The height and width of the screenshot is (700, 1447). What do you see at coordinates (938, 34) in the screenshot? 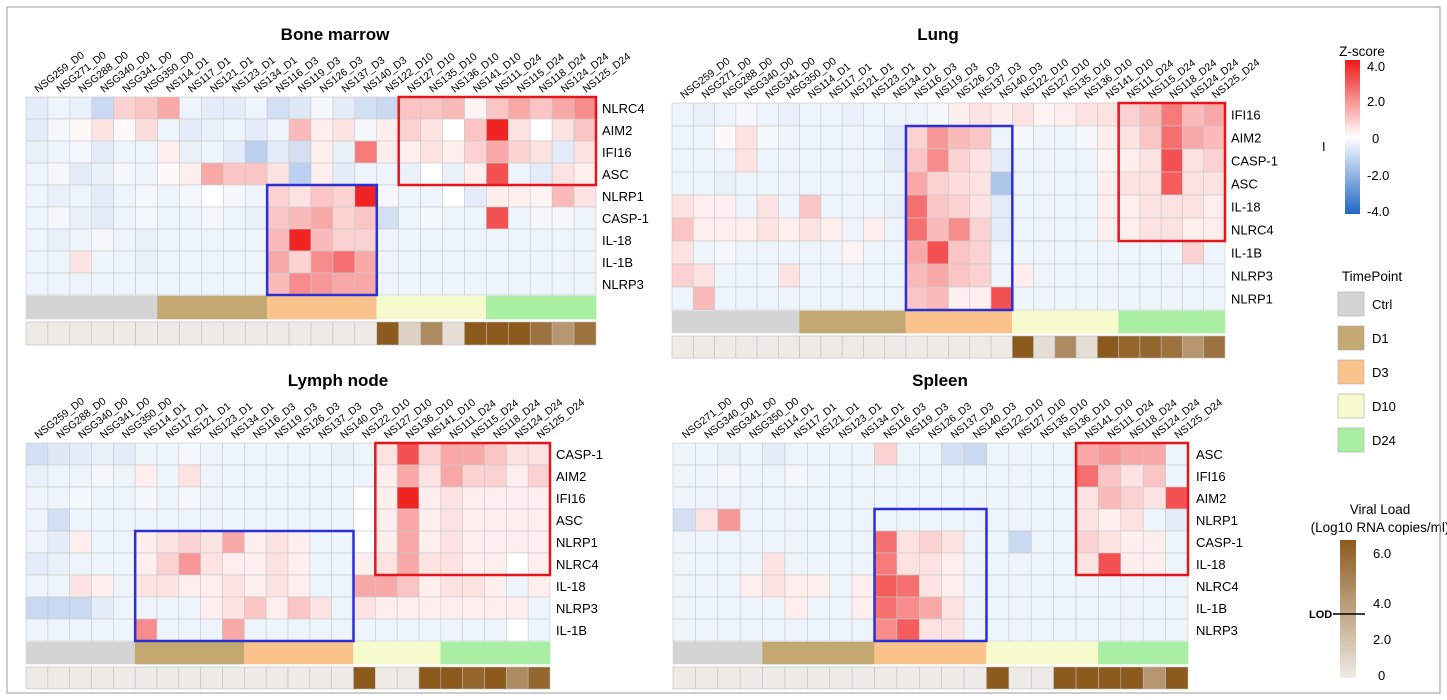
I see `panel-title-lung: Lung` at bounding box center [938, 34].